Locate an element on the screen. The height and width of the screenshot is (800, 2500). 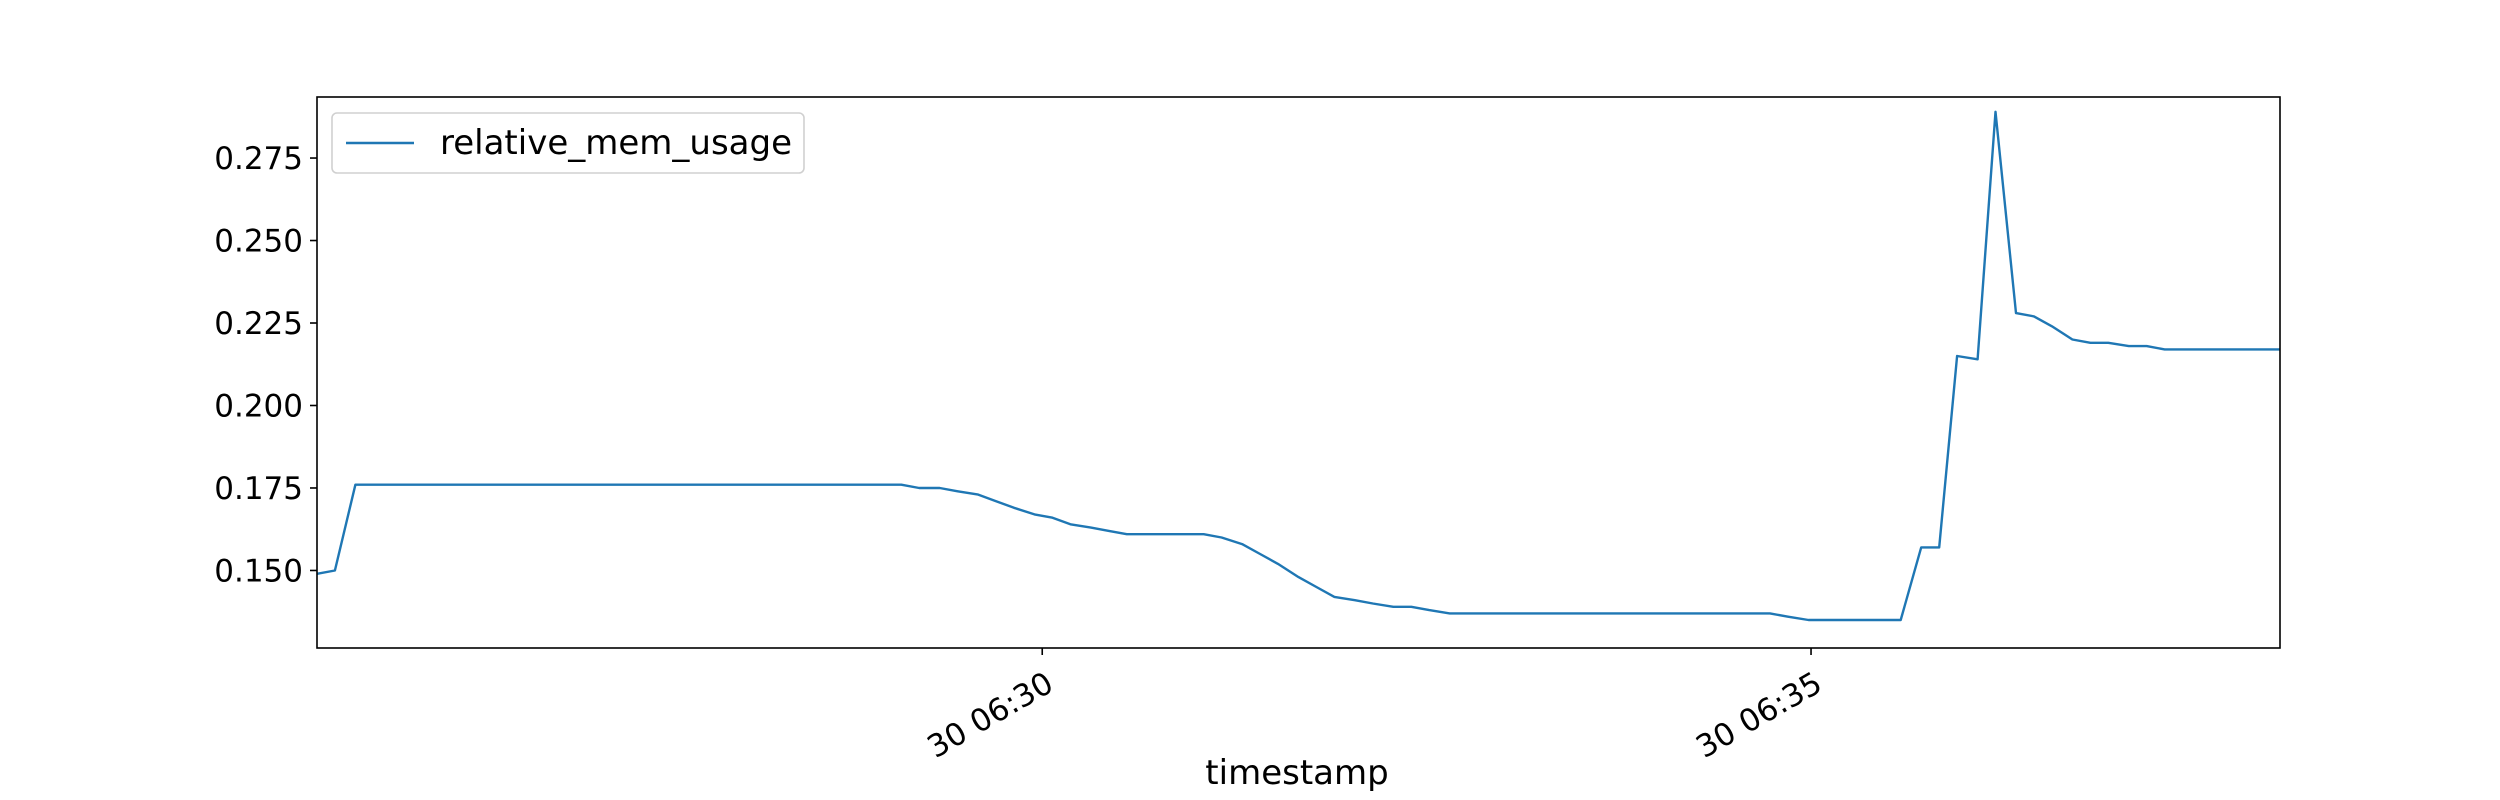
x-axis-title: timestamp is located at coordinates (1296, 773).